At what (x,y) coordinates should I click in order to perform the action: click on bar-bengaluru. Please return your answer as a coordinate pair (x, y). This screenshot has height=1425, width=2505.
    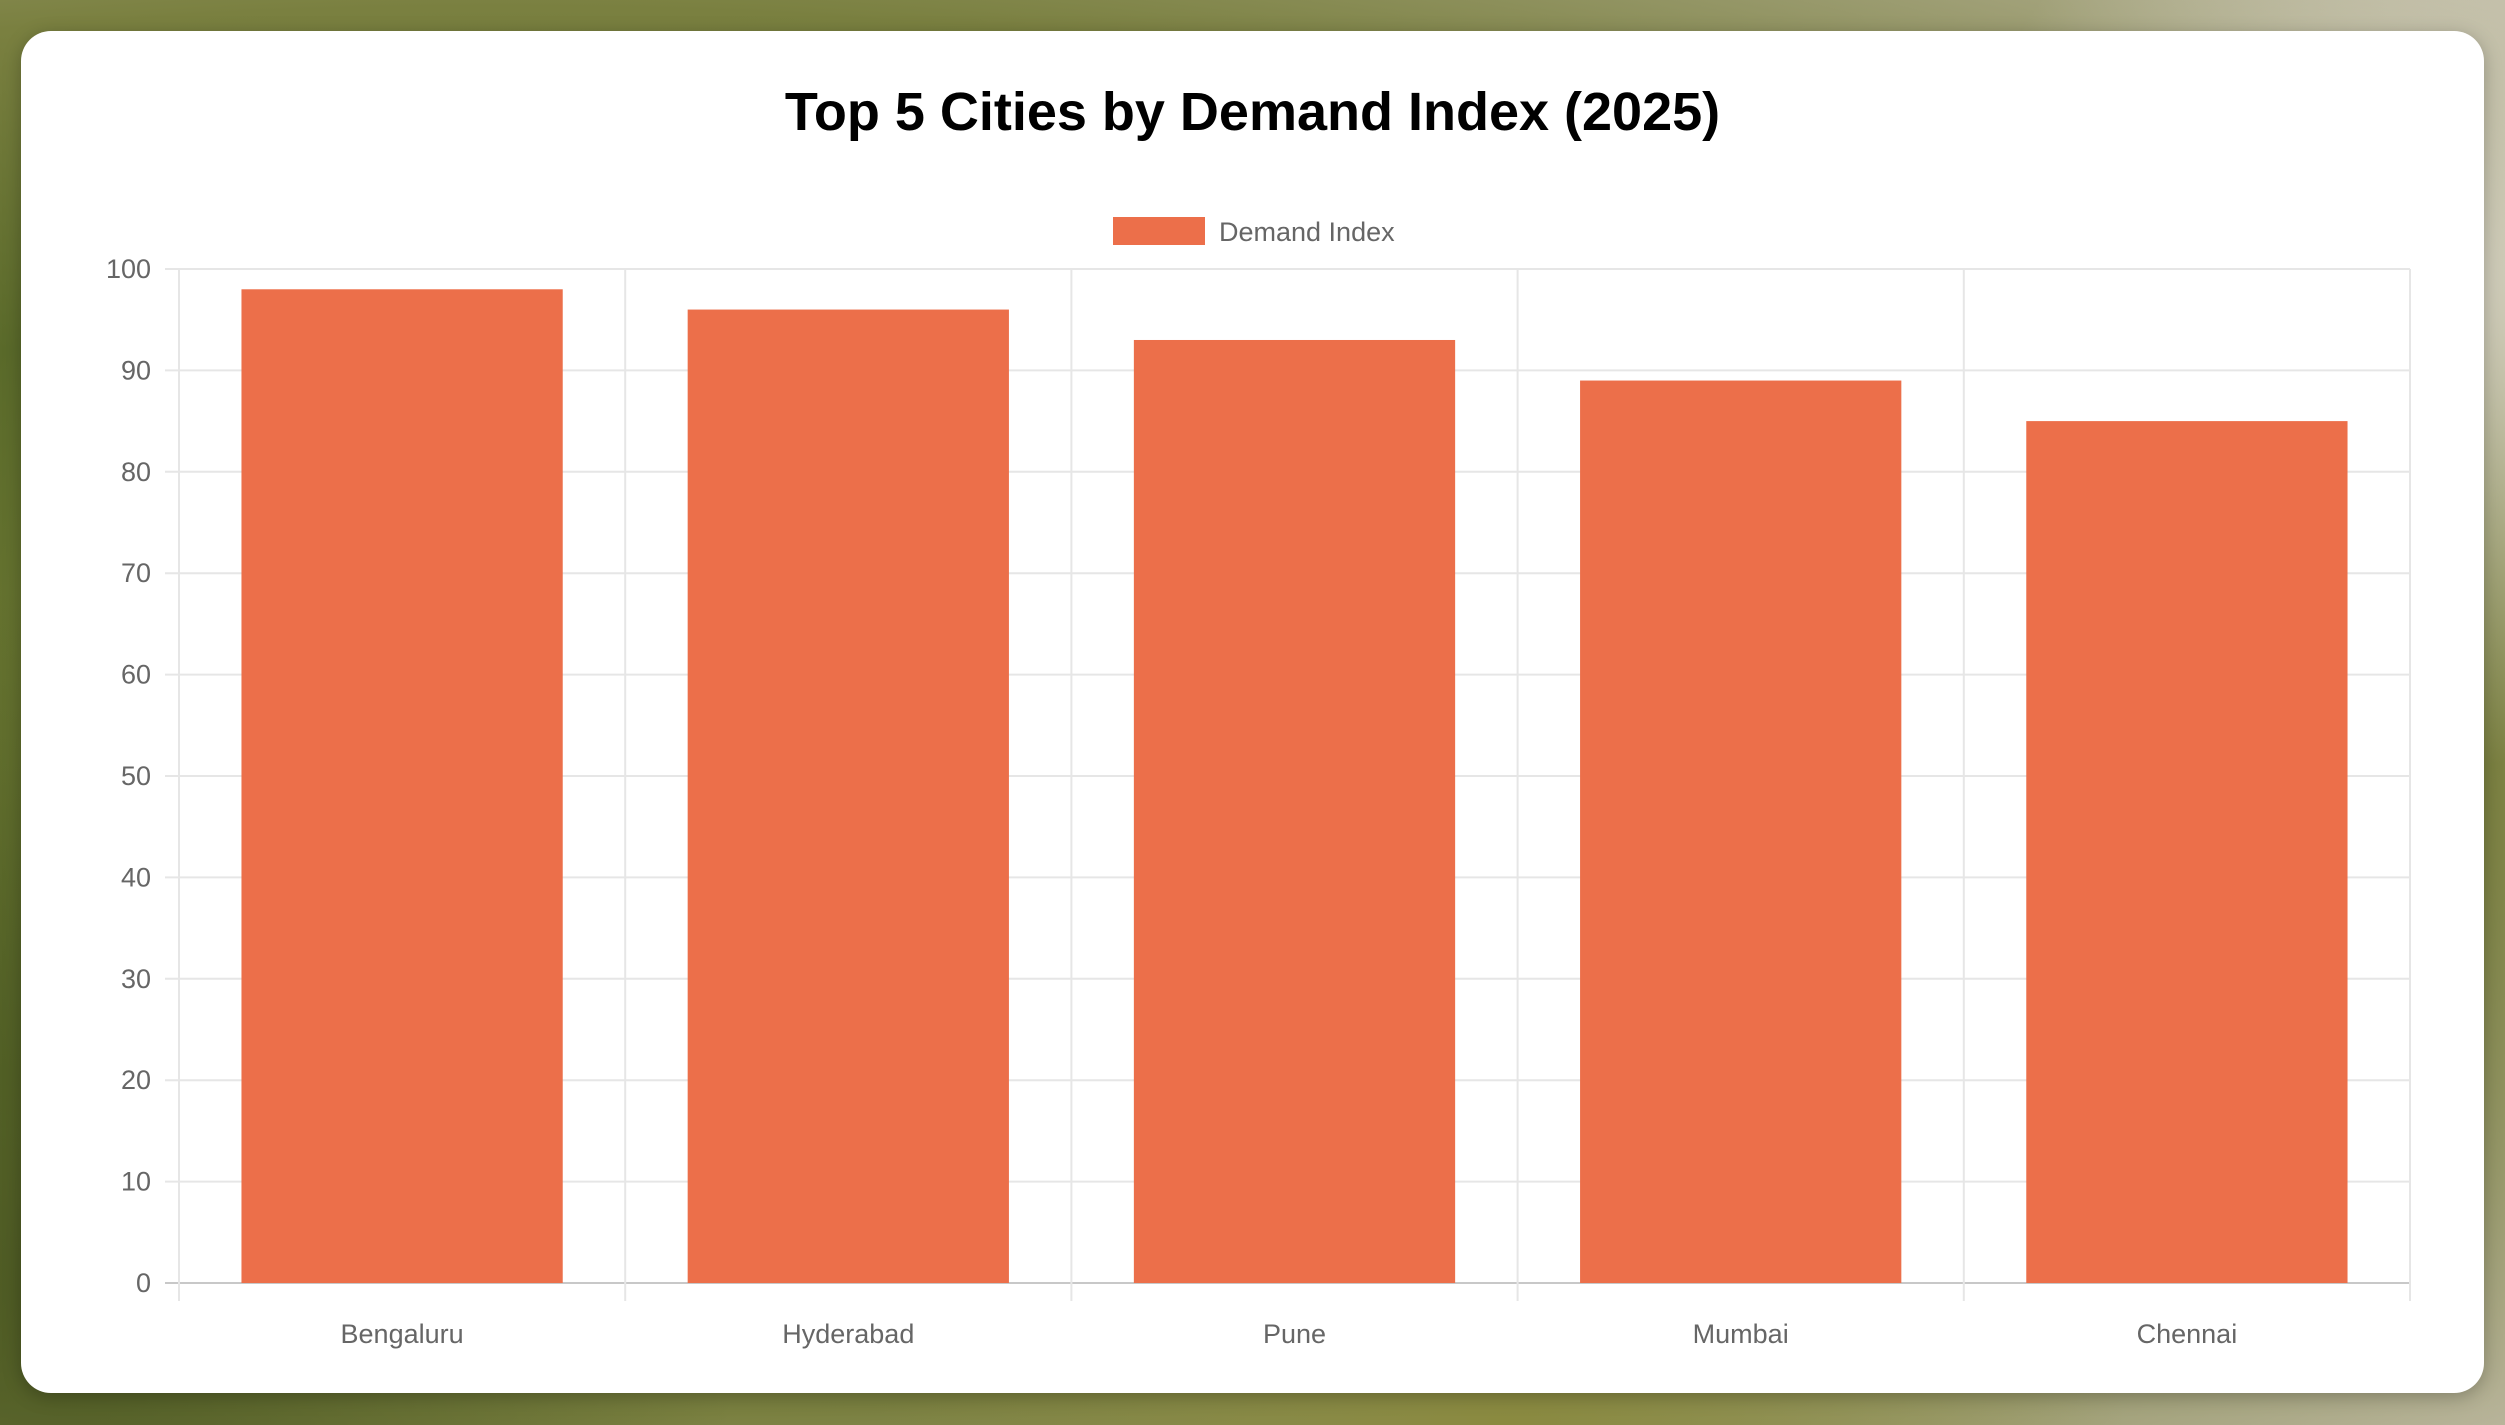
    Looking at the image, I should click on (402, 786).